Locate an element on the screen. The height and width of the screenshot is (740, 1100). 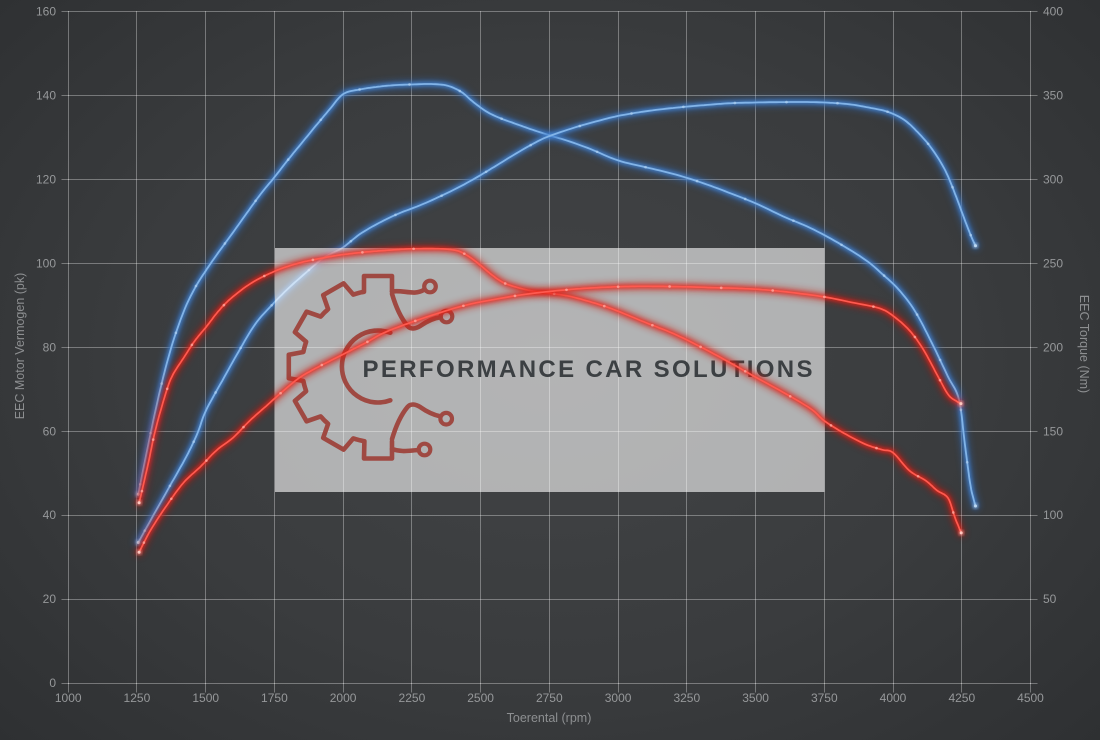
svg-text: 50 is located at coordinates (1050, 599).